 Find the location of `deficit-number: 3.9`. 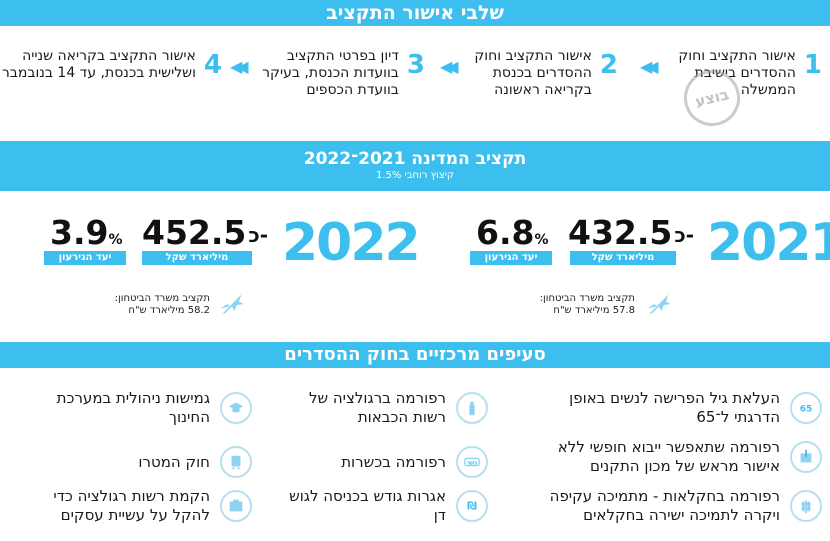

deficit-number: 3.9 is located at coordinates (79, 232).